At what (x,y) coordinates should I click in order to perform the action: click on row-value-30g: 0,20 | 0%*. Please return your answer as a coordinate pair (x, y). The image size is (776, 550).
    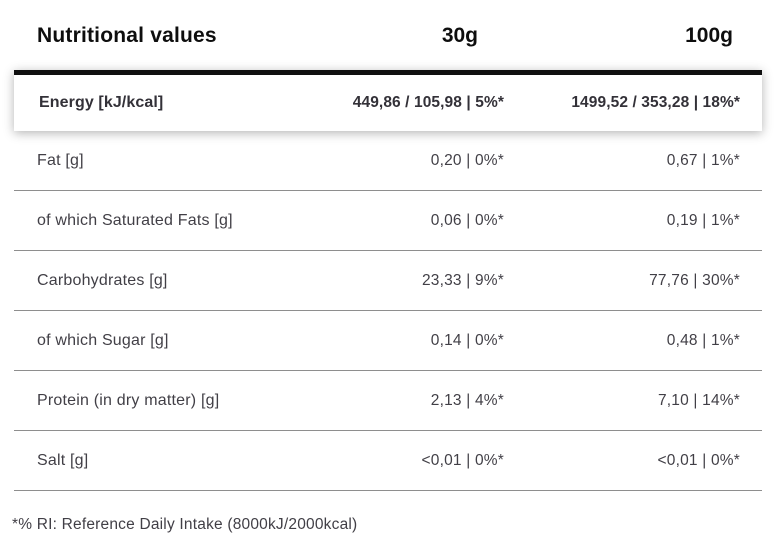
    Looking at the image, I should click on (467, 160).